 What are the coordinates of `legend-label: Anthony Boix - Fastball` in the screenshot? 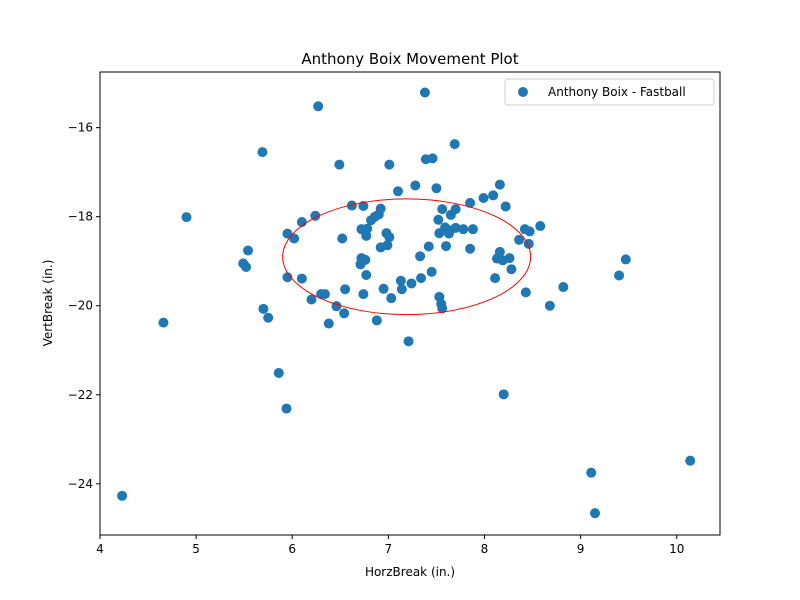 It's located at (617, 92).